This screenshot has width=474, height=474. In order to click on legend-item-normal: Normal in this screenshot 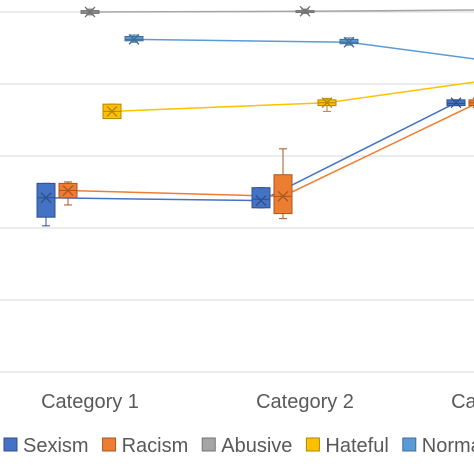, I will do `click(438, 446)`.